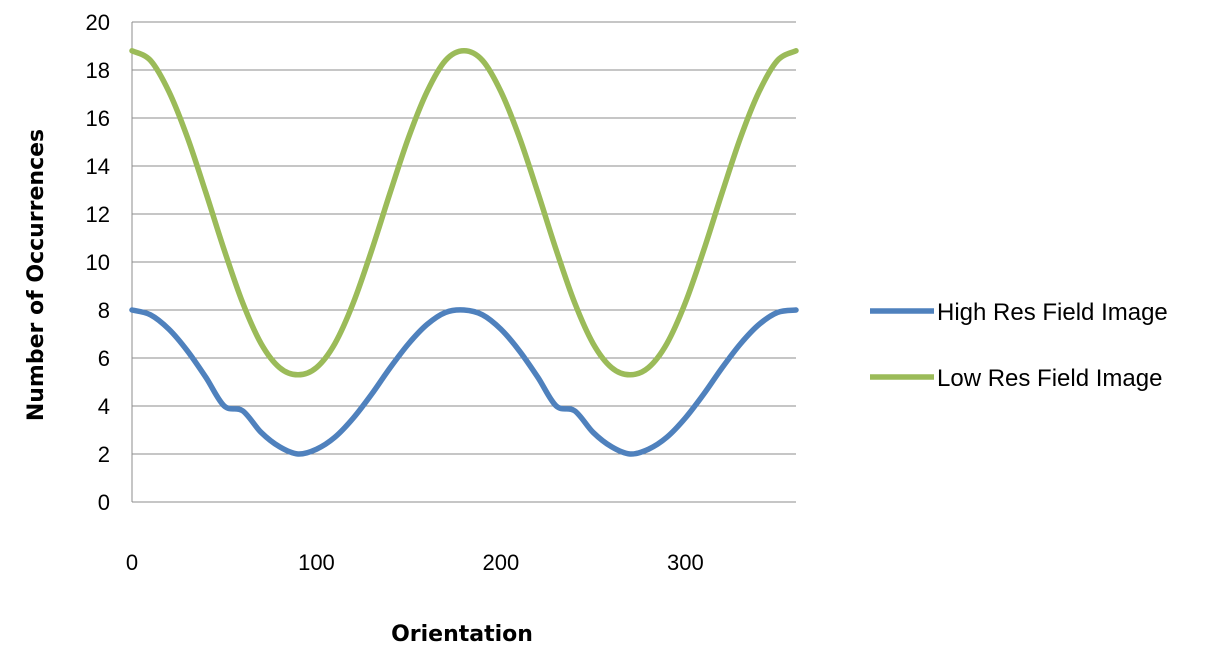  Describe the element at coordinates (501, 562) in the screenshot. I see `x-tick-label: 200` at that location.